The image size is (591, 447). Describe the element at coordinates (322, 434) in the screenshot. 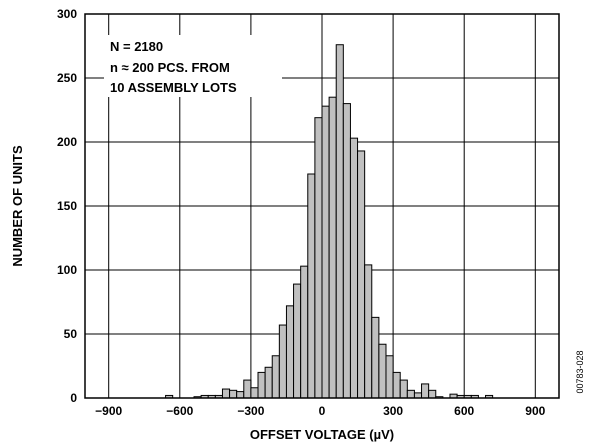

I see `x-axis-label: OFFSET VOLTAGE (µV)` at that location.